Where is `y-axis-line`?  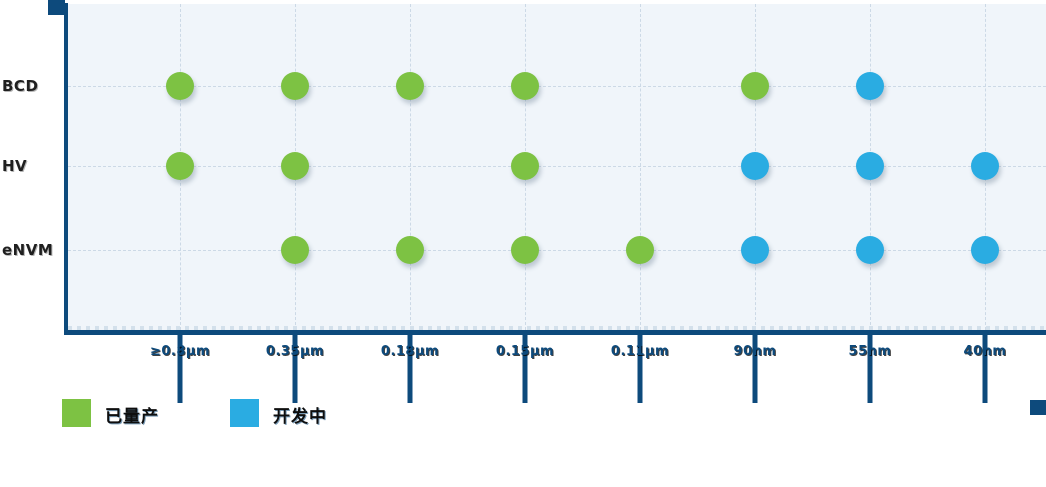
y-axis-line is located at coordinates (66, 168).